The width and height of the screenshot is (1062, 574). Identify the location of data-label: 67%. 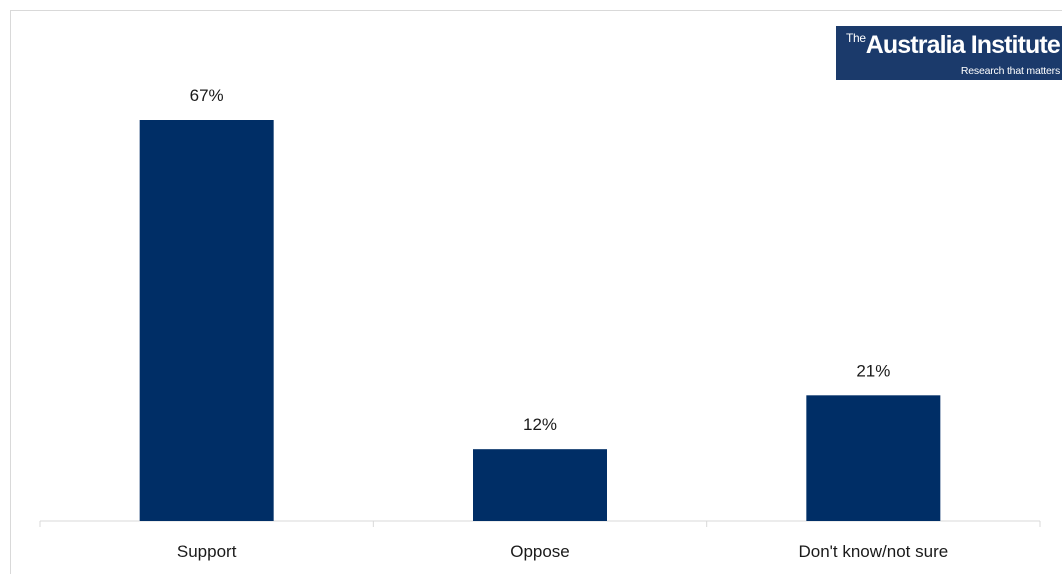
(207, 95).